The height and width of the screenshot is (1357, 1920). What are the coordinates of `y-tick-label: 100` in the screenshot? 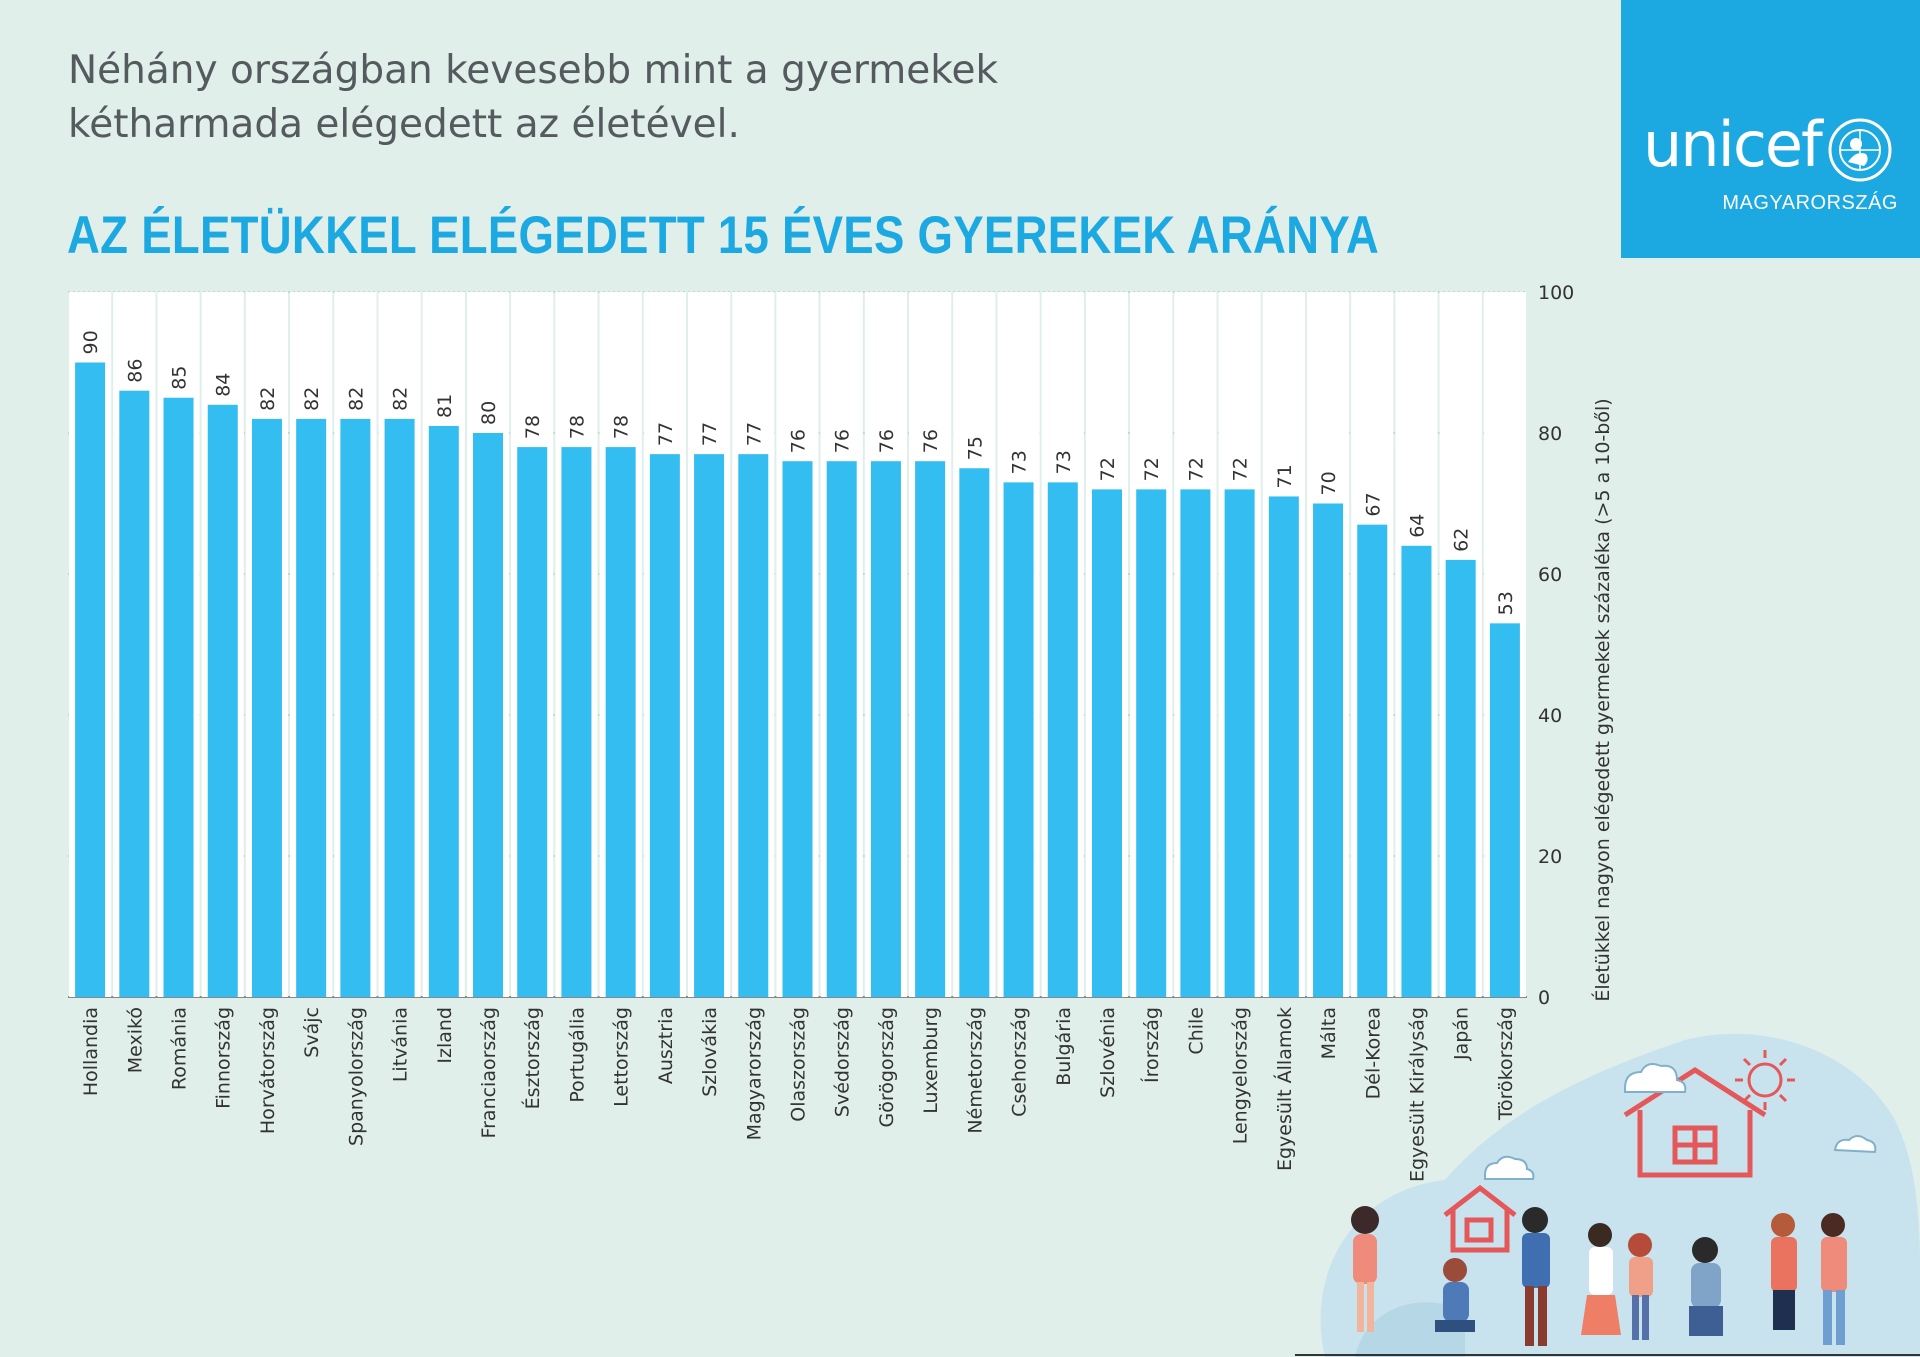 It's located at (1556, 293).